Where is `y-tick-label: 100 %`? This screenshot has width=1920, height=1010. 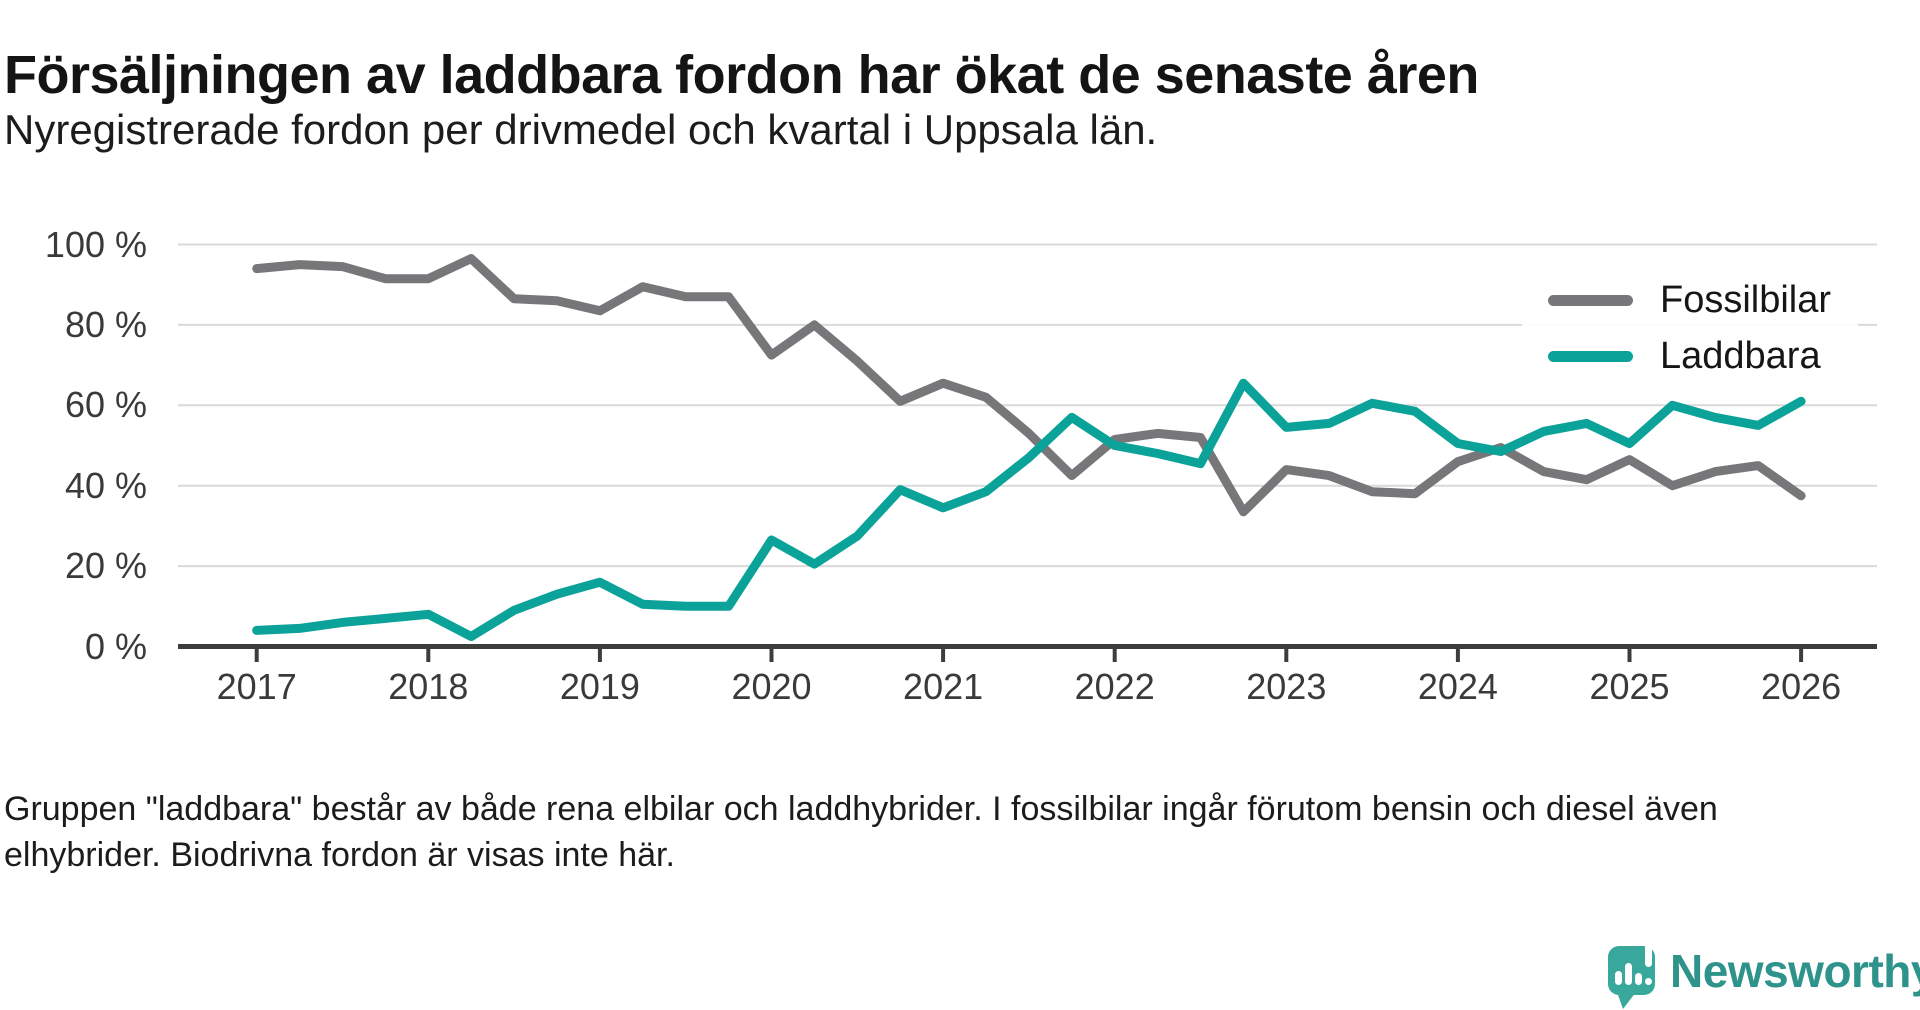
y-tick-label: 100 % is located at coordinates (95, 244).